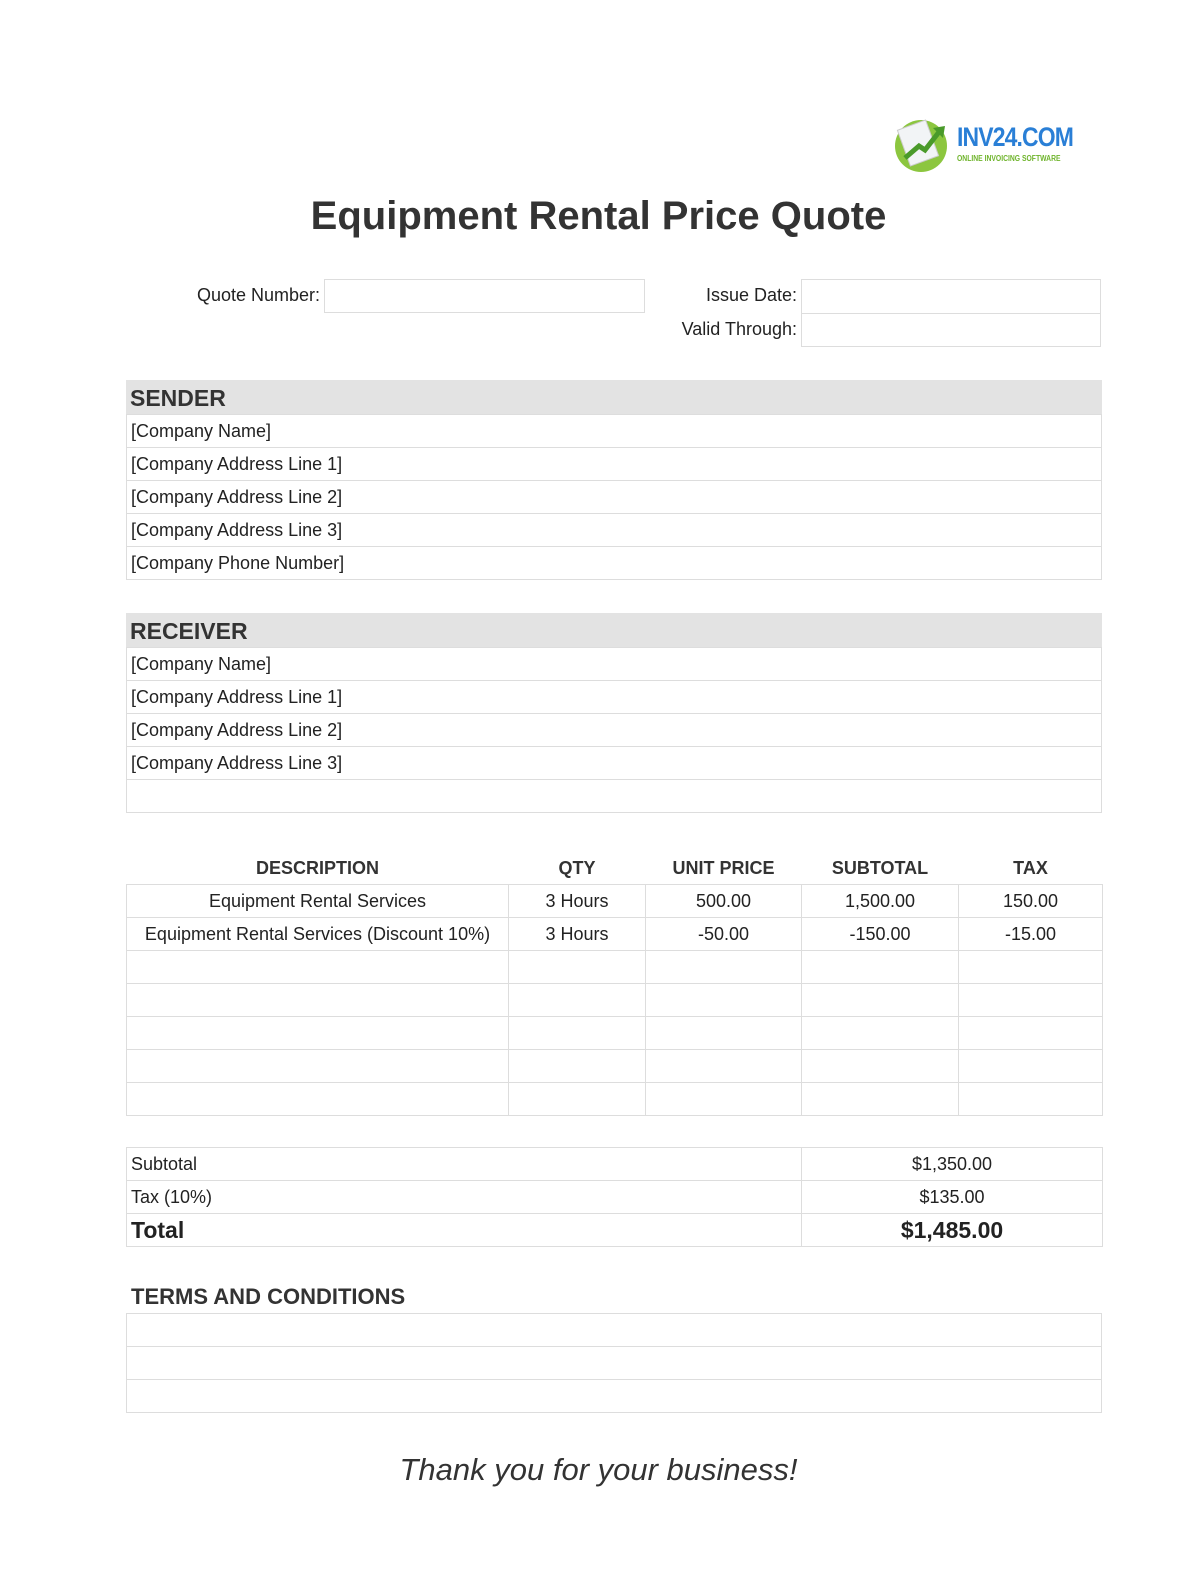  I want to click on cell-subtotal: -150.00, so click(880, 934).